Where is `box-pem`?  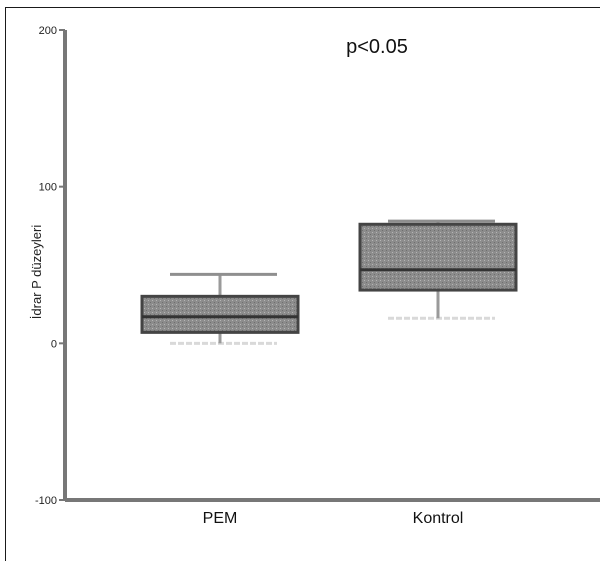
box-pem is located at coordinates (220, 308).